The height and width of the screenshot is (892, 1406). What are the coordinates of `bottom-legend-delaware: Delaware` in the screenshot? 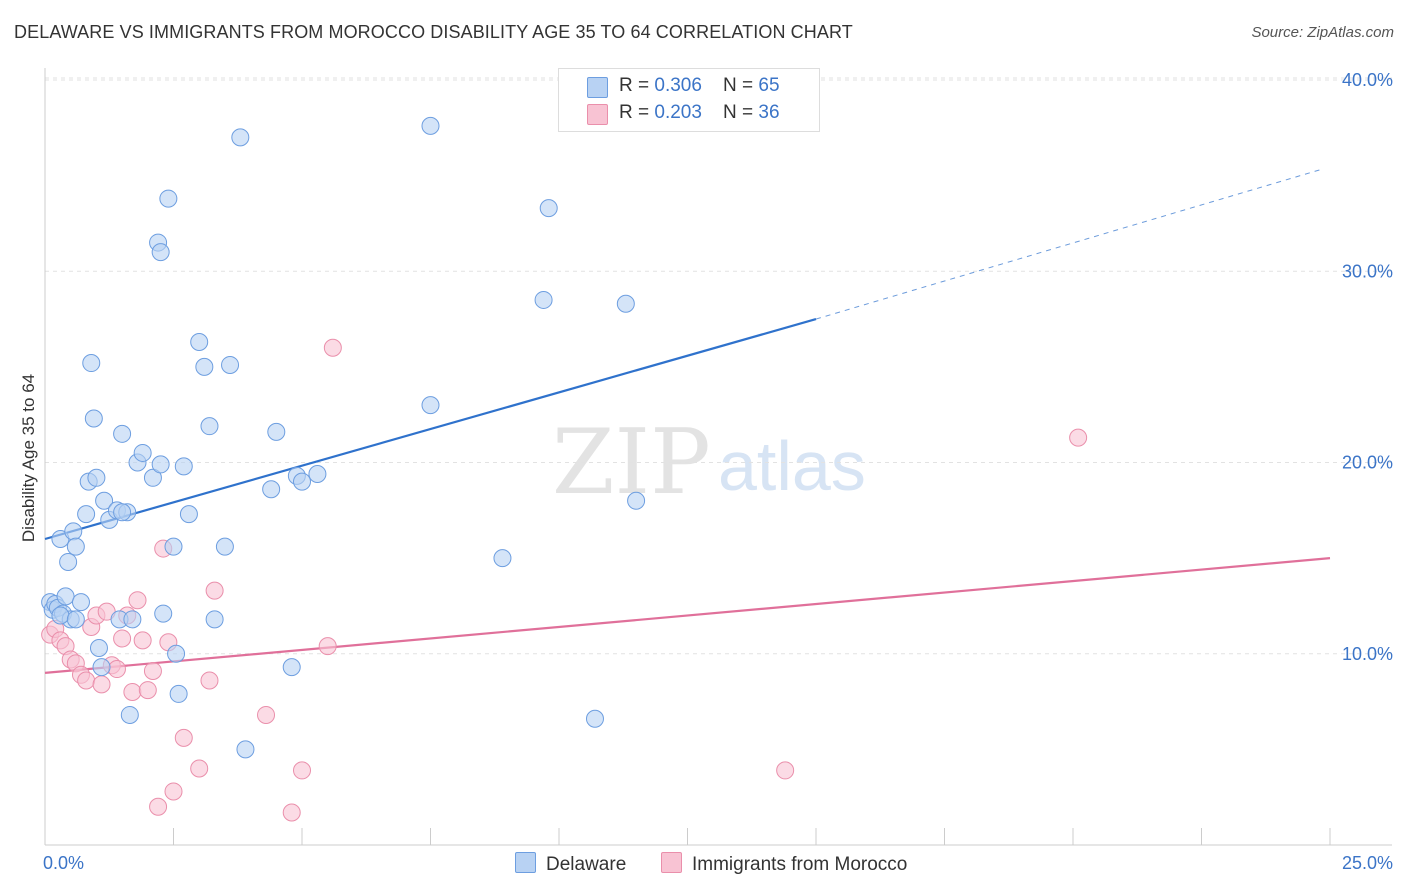 It's located at (570, 864).